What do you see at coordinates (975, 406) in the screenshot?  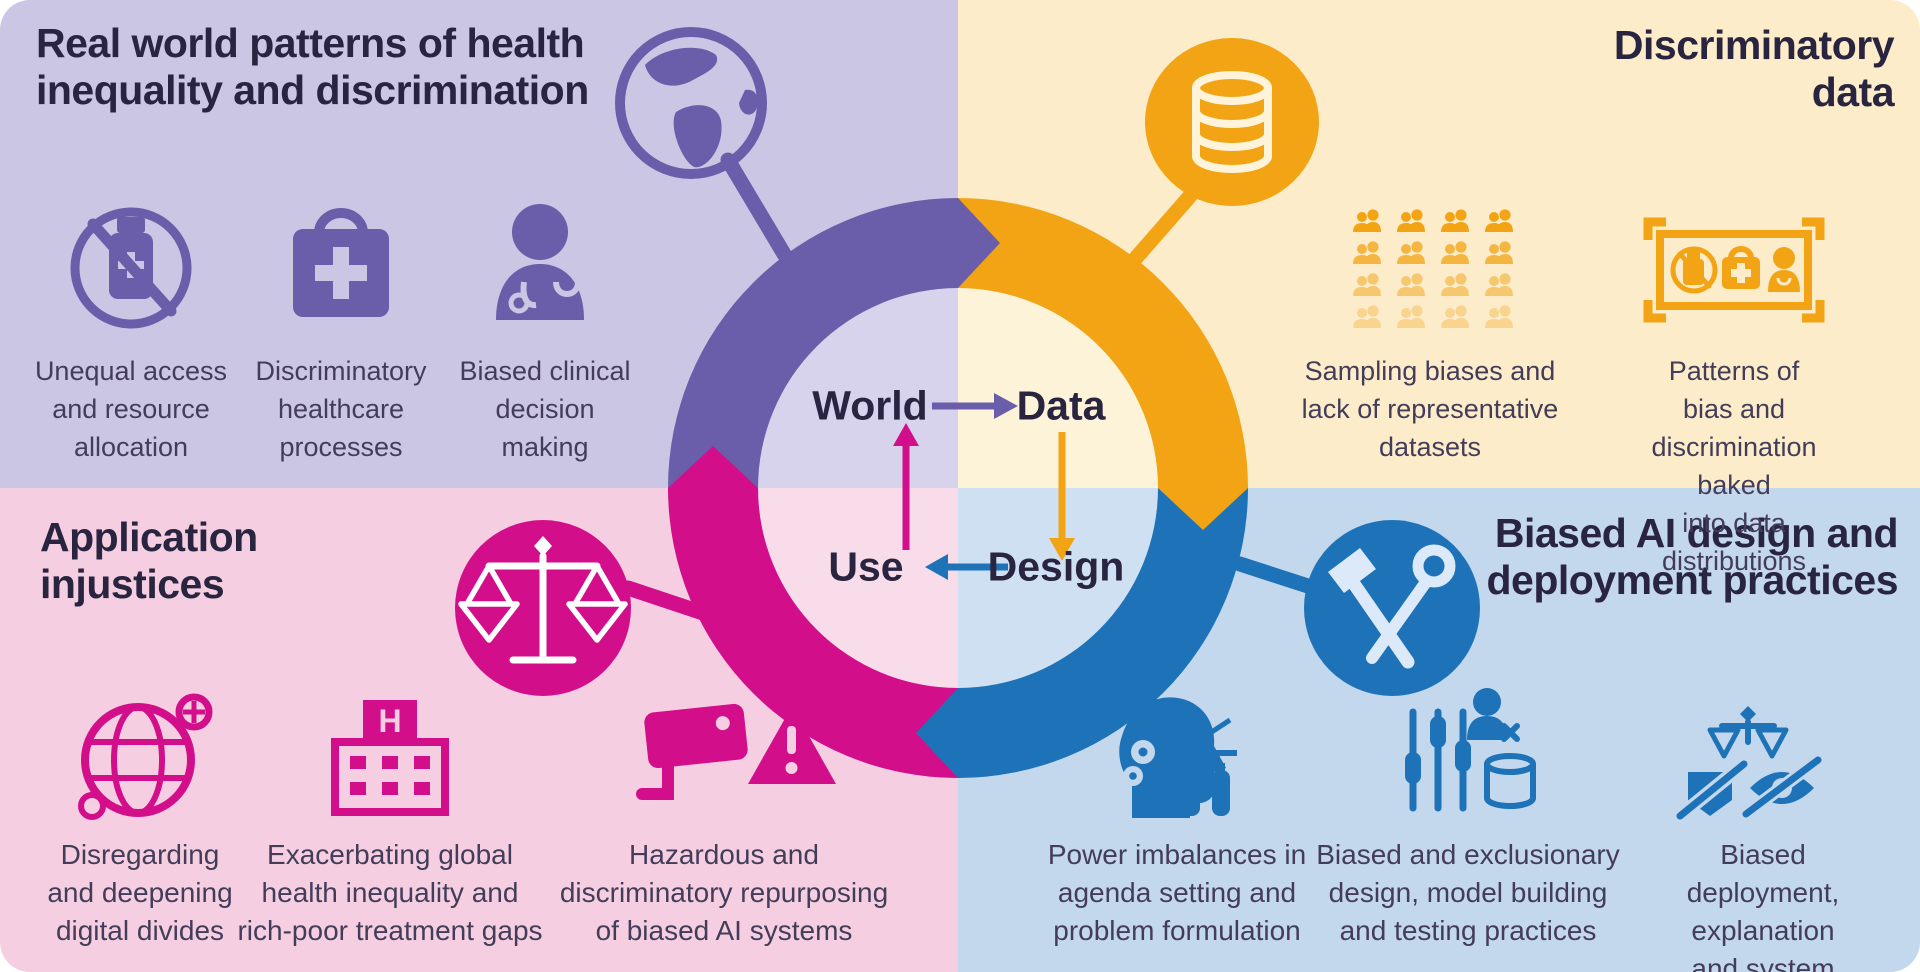 I see `arrow-world-to-data` at bounding box center [975, 406].